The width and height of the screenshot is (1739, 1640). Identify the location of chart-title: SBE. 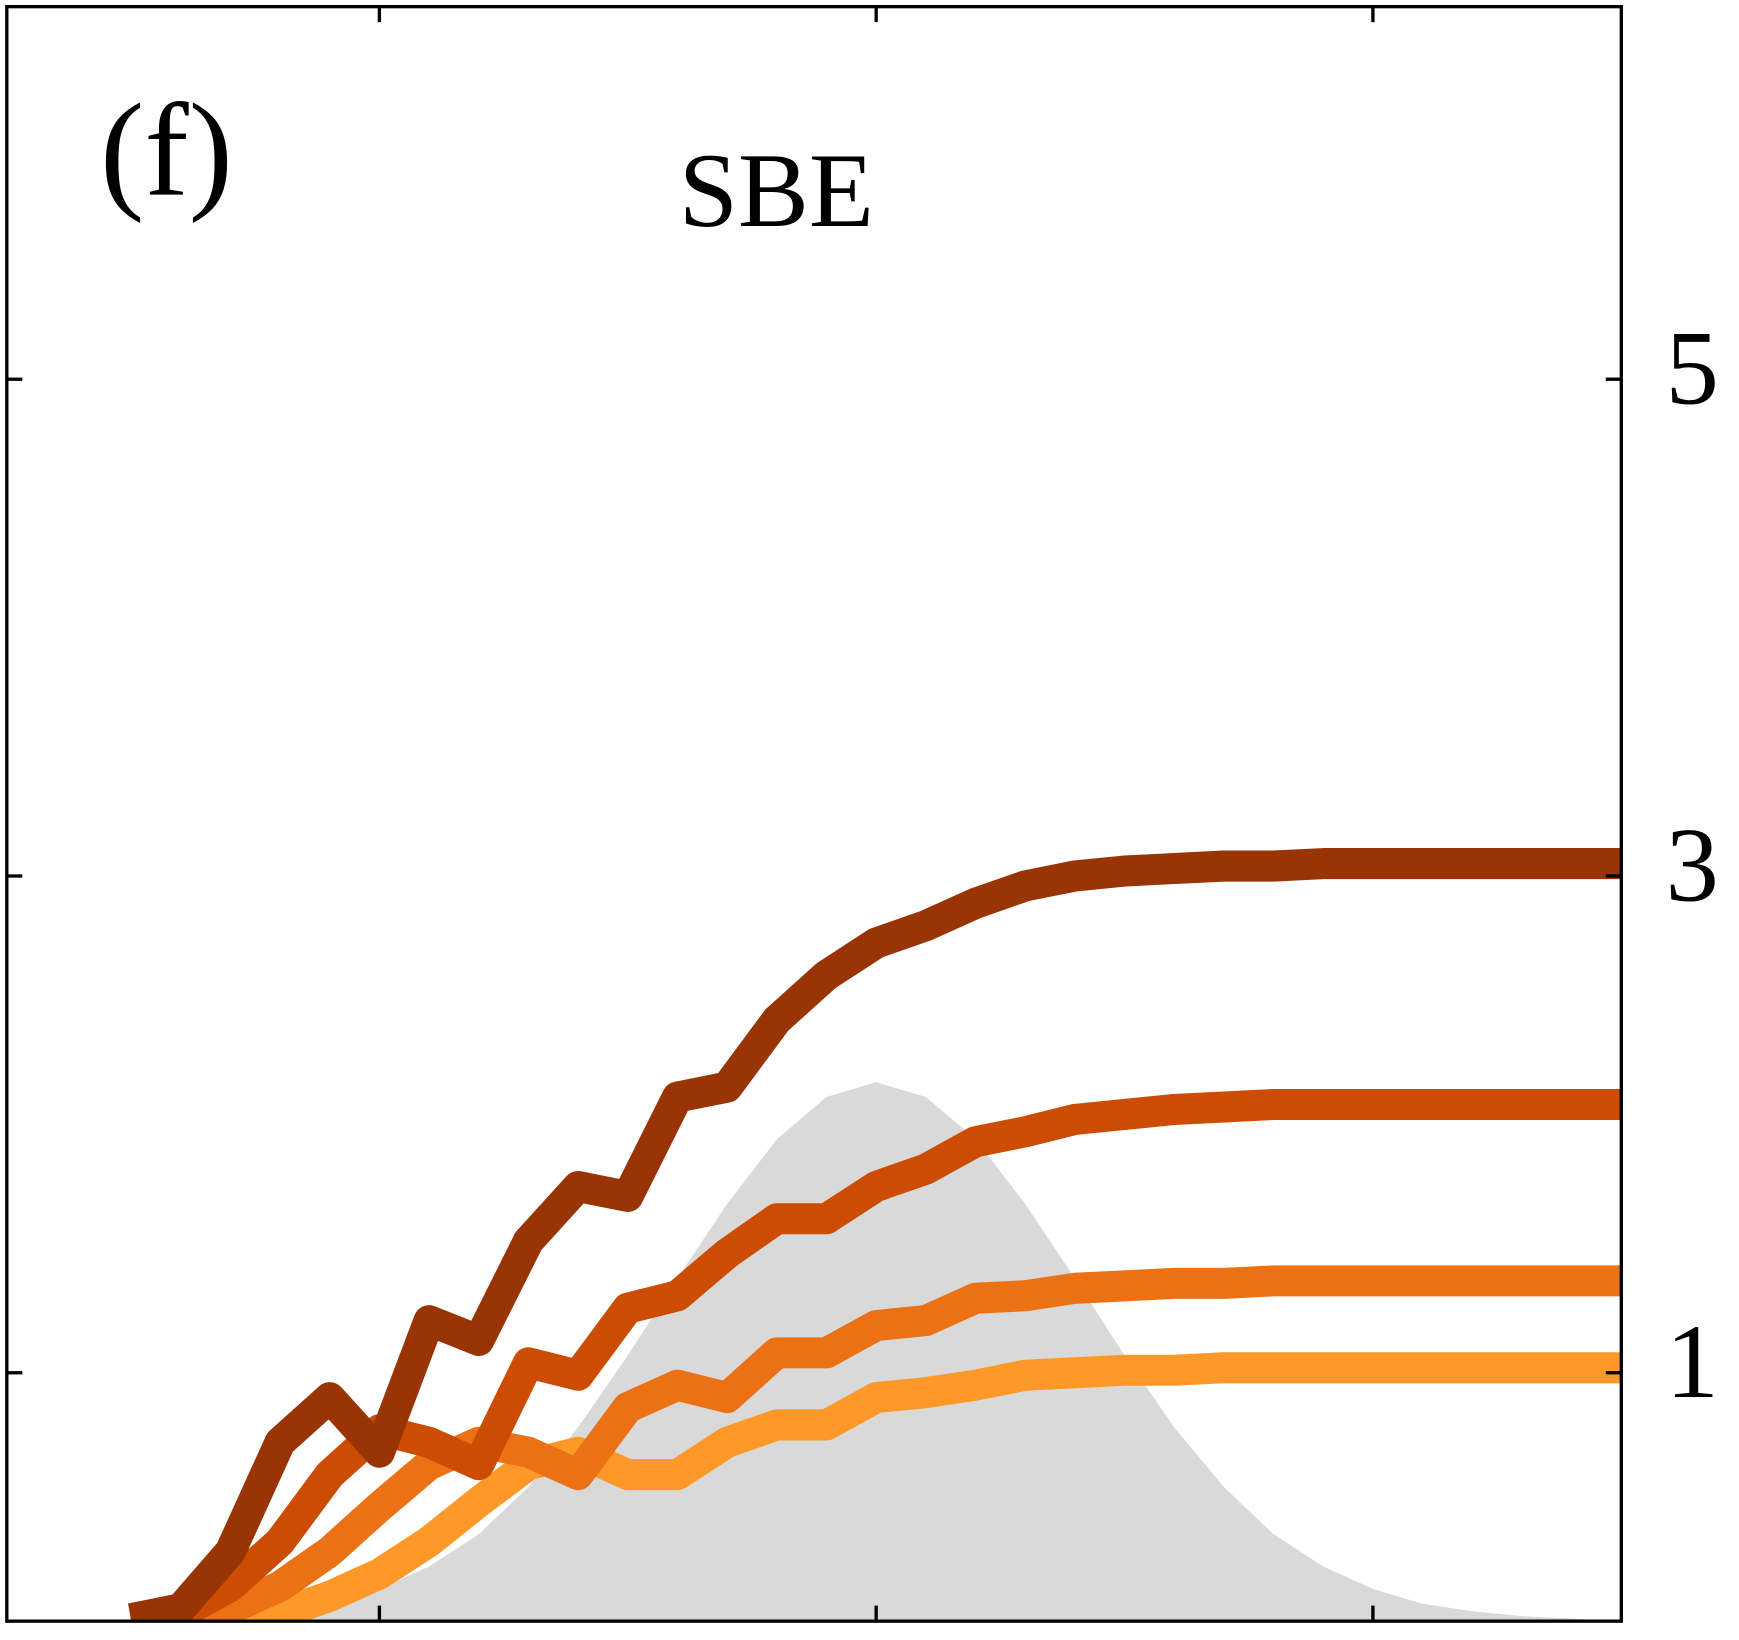
(776, 191).